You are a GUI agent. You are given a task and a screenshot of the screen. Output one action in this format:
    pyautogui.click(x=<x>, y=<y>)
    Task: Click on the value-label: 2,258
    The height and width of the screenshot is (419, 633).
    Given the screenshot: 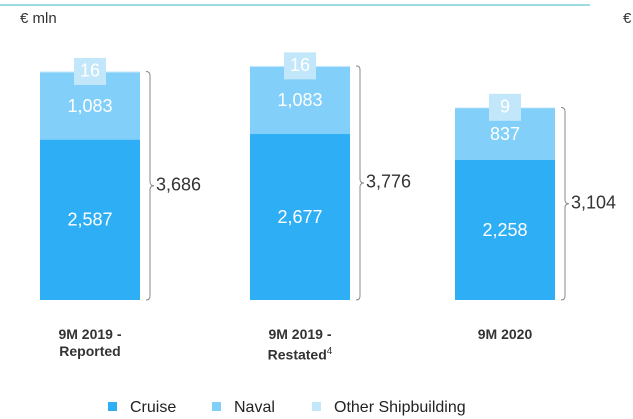 What is the action you would take?
    pyautogui.click(x=504, y=230)
    